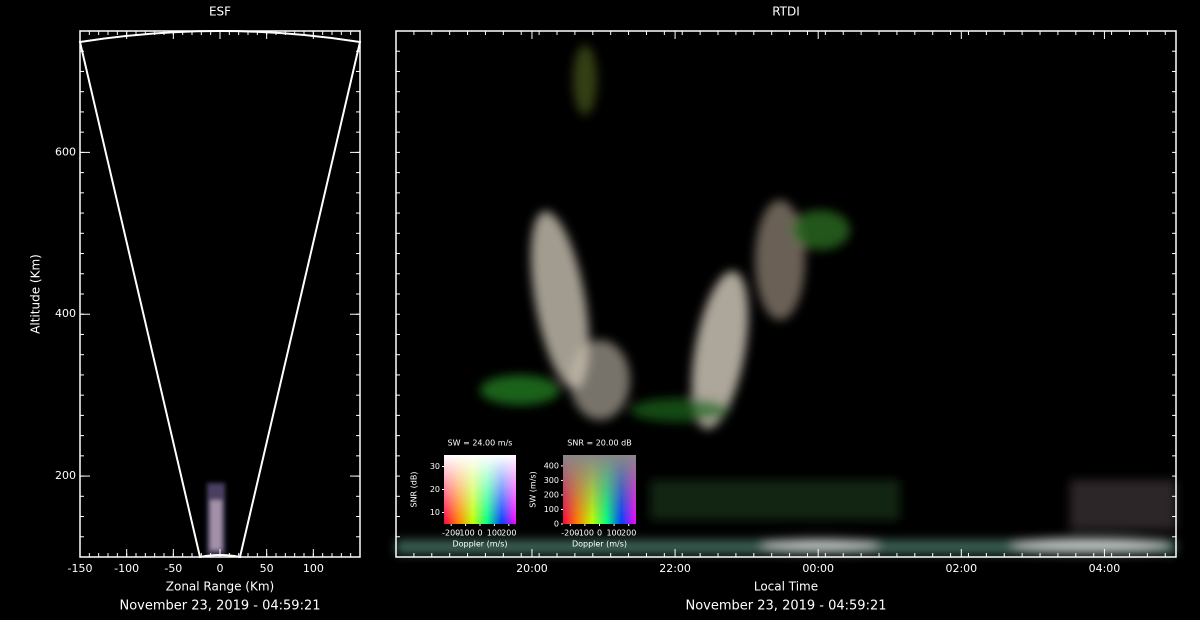 Image resolution: width=1200 pixels, height=620 pixels. I want to click on y-tick-label: 600, so click(65, 151).